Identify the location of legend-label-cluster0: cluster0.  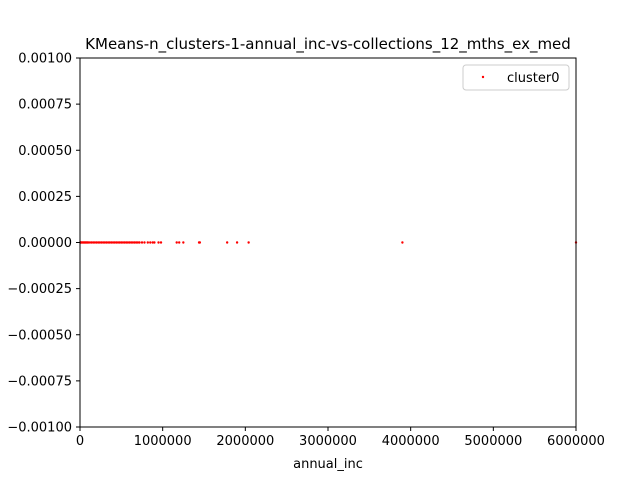
(533, 78).